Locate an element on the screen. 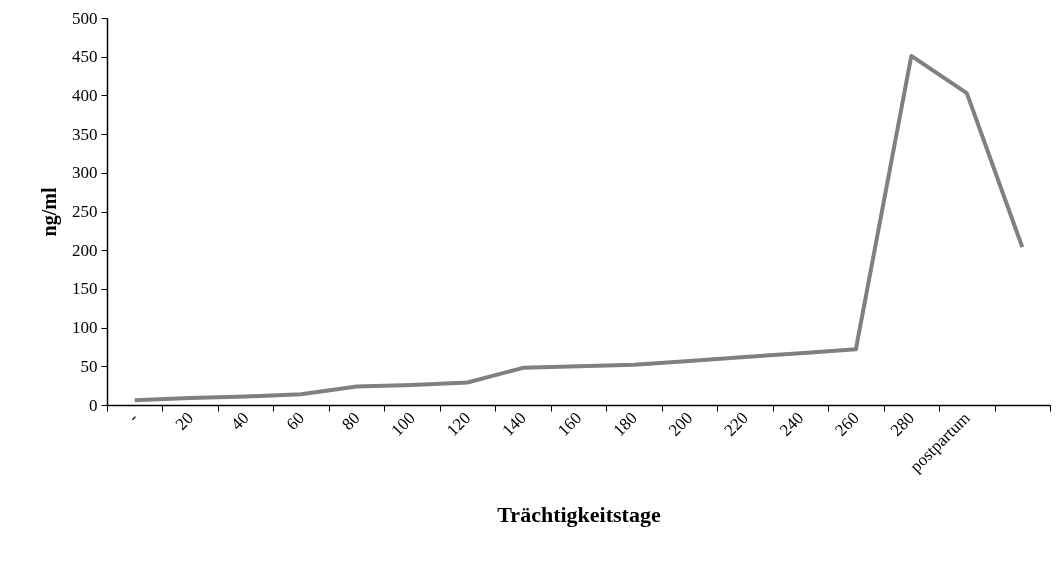 Image resolution: width=1060 pixels, height=577 pixels. x-tick-label: 240 is located at coordinates (791, 424).